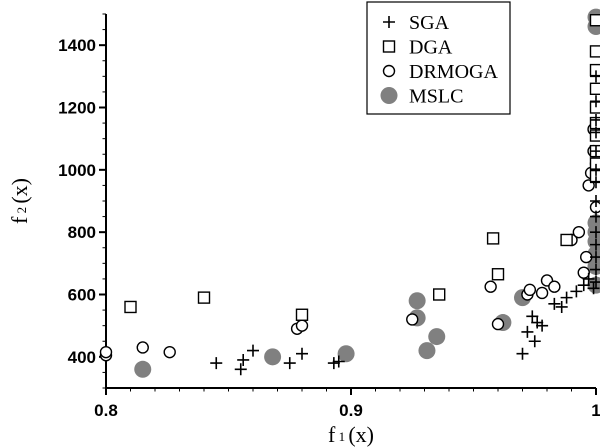 The image size is (600, 448). What do you see at coordinates (389, 46) in the screenshot?
I see `legend-marker-dga` at bounding box center [389, 46].